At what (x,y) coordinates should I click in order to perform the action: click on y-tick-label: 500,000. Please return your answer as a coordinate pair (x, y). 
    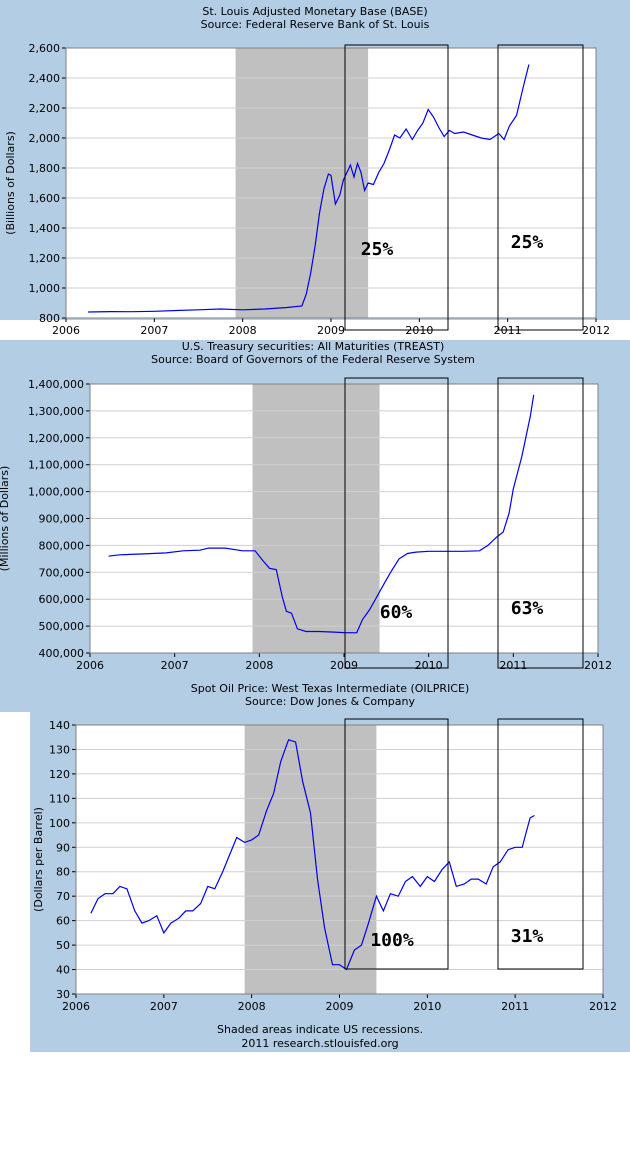
    Looking at the image, I should click on (62, 626).